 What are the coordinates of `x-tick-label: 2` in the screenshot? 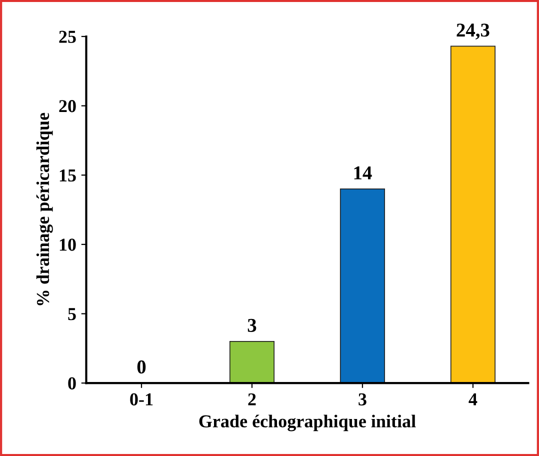 It's located at (252, 399).